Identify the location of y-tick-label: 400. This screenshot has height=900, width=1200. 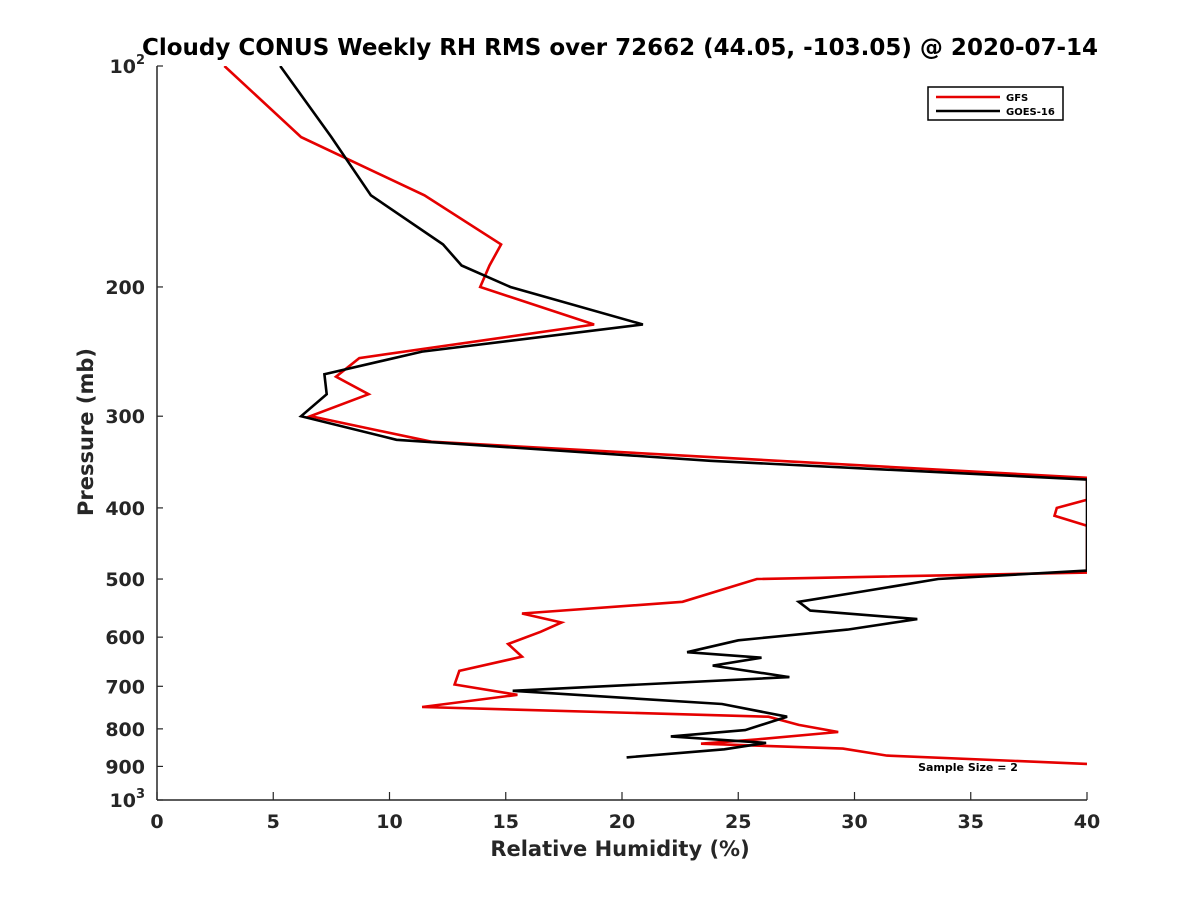
(125, 509).